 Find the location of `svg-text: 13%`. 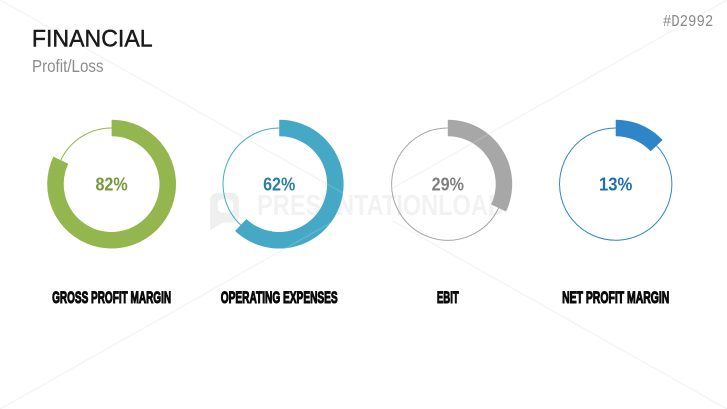

svg-text: 13% is located at coordinates (615, 184).